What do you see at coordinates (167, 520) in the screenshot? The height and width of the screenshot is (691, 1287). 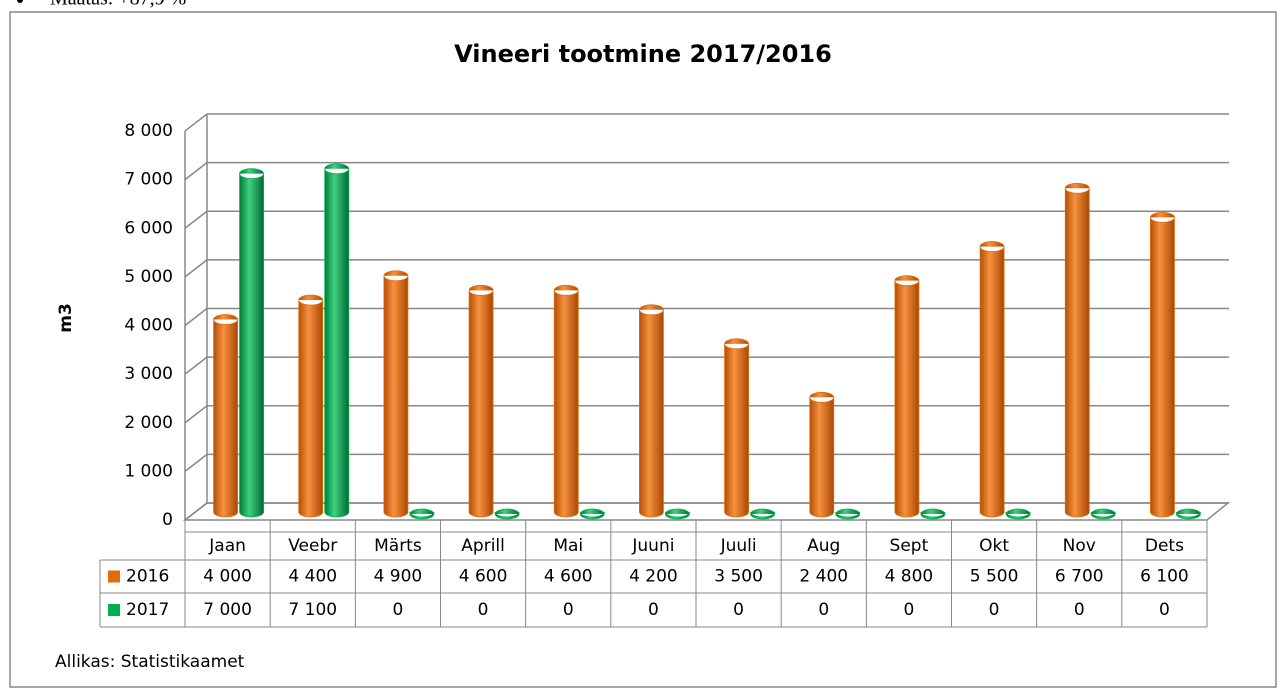 I see `y-tick-label: 0` at bounding box center [167, 520].